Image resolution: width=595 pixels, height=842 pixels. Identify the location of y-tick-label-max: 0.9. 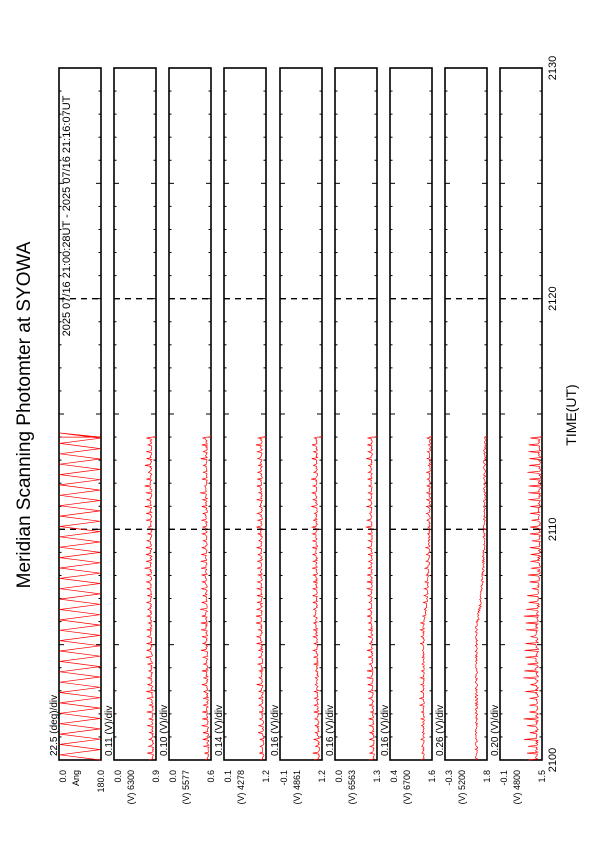
(156, 776).